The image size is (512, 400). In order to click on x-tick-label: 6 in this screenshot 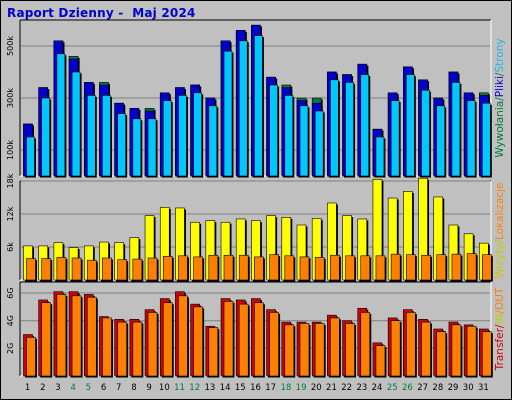, I will do `click(103, 388)`.